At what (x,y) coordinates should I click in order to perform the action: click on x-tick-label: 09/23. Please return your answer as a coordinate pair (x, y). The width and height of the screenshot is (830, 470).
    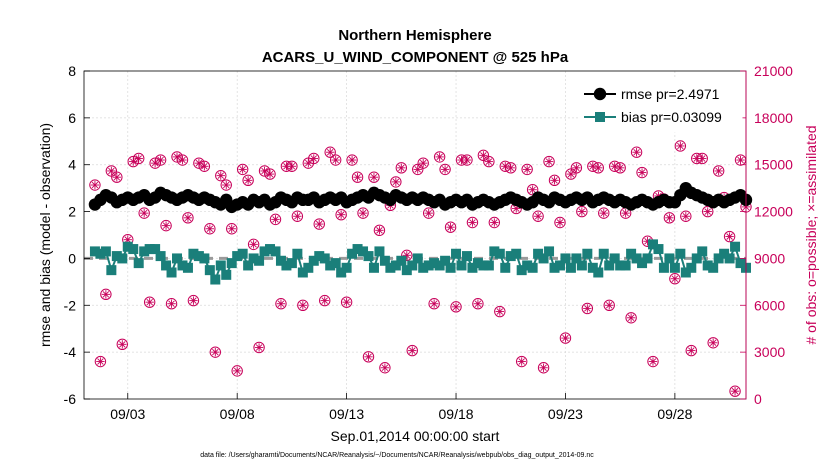
    Looking at the image, I should click on (565, 414).